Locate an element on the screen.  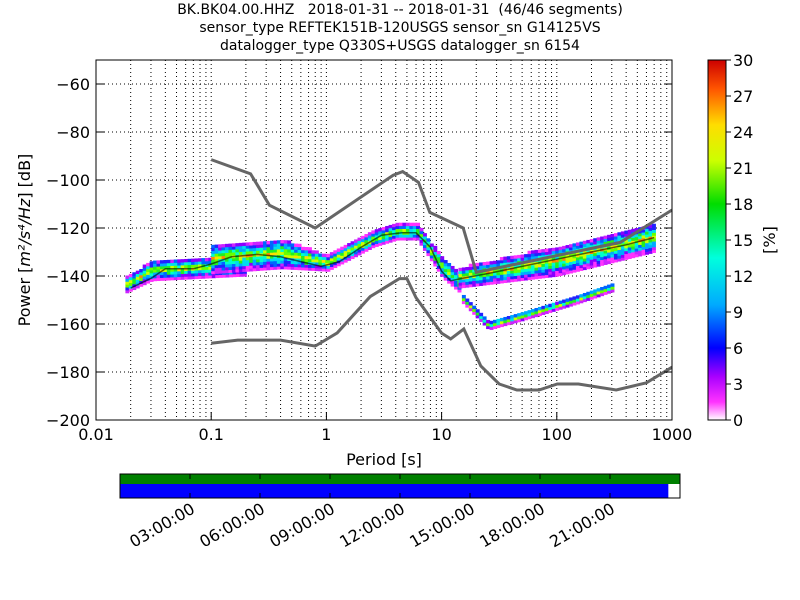
y-tick-label: −100 is located at coordinates (68, 180).